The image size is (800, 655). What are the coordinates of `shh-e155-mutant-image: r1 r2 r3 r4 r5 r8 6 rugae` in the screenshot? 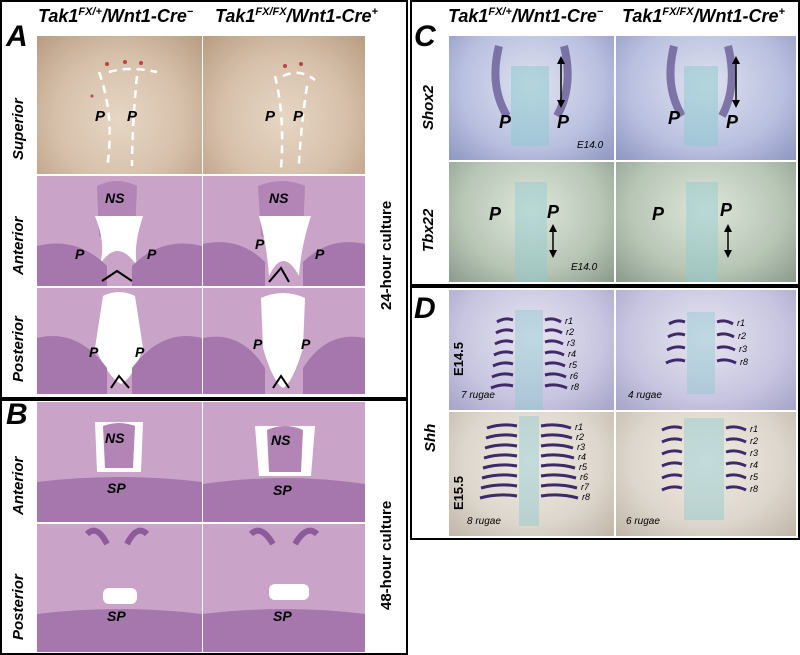 It's located at (706, 474).